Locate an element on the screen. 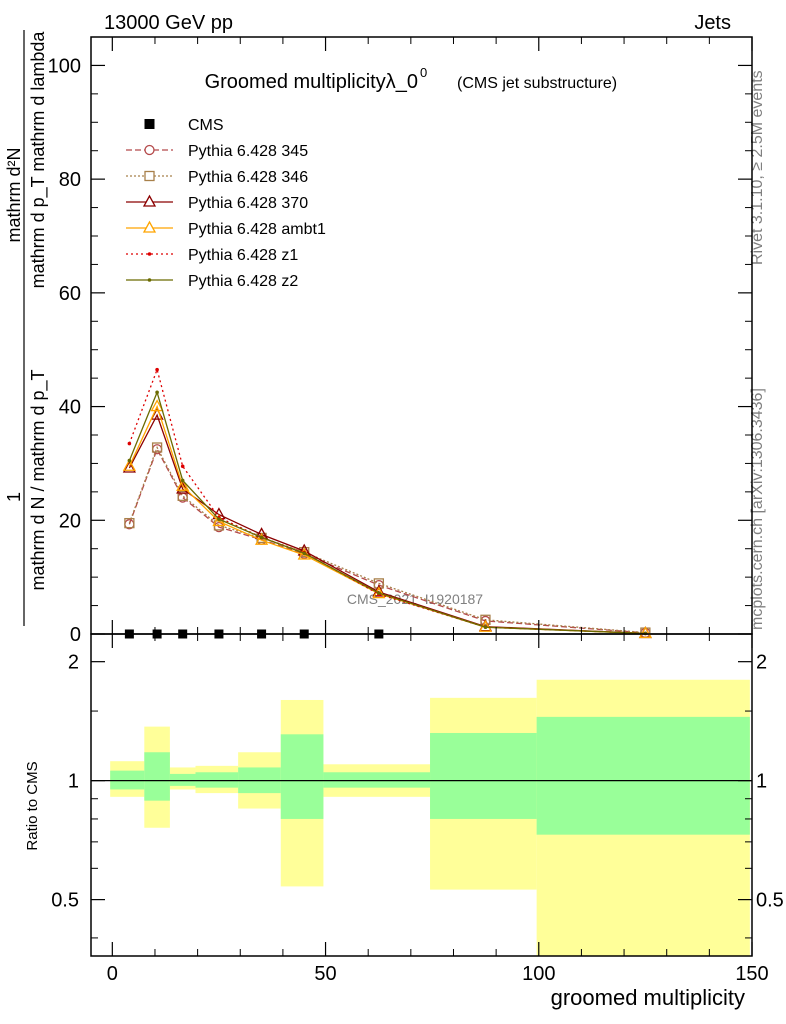 The image size is (786, 1024). y-label-den: mathrm d p_T mathrm d lambda is located at coordinates (38, 160).